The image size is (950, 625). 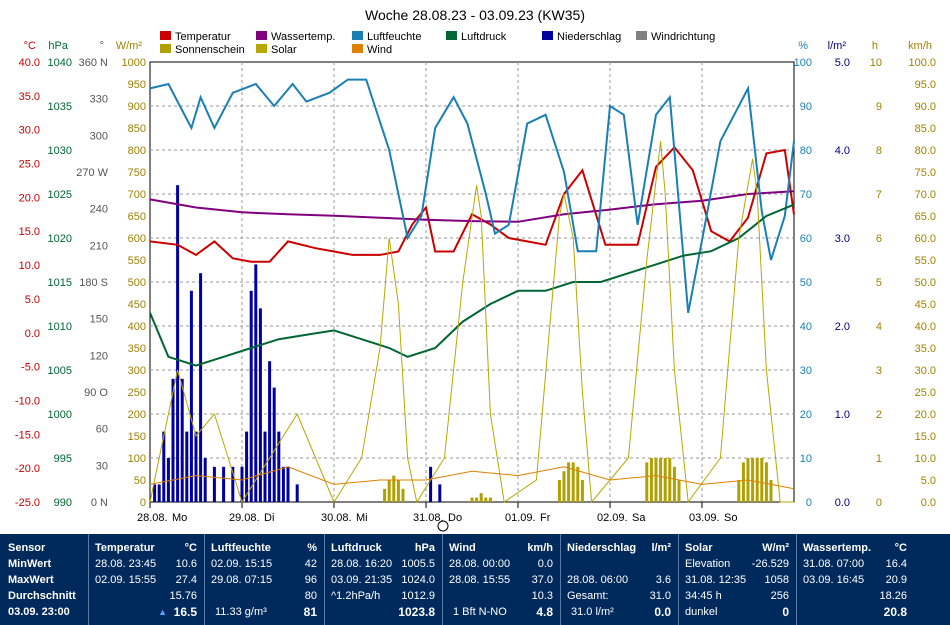 I want to click on temp-trend-icon: ▲, so click(x=162, y=612).